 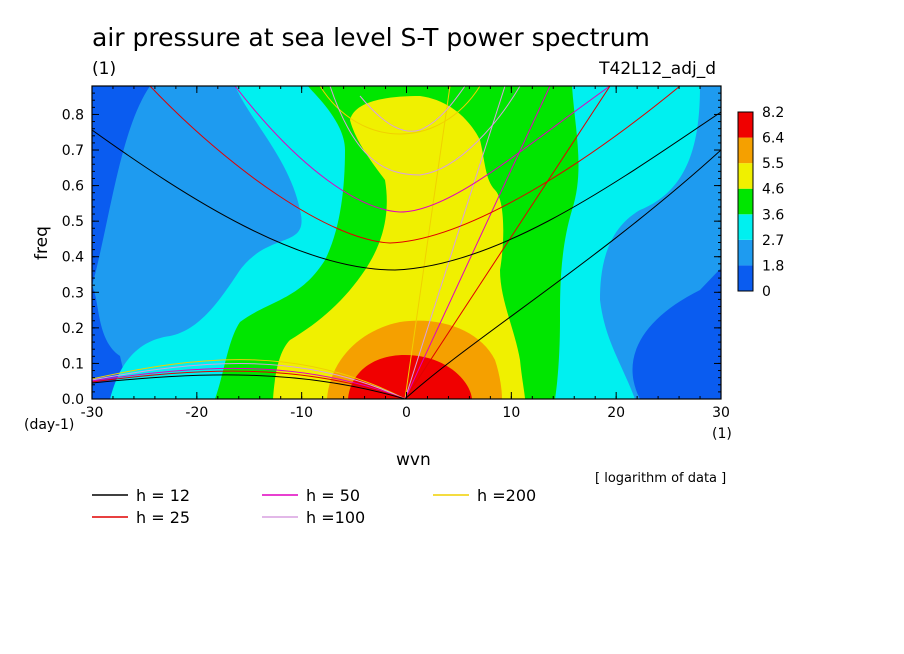 What do you see at coordinates (314, 506) in the screenshot?
I see `curve-legend: h = 12 h = 25 h = 50 h =100 h =200` at bounding box center [314, 506].